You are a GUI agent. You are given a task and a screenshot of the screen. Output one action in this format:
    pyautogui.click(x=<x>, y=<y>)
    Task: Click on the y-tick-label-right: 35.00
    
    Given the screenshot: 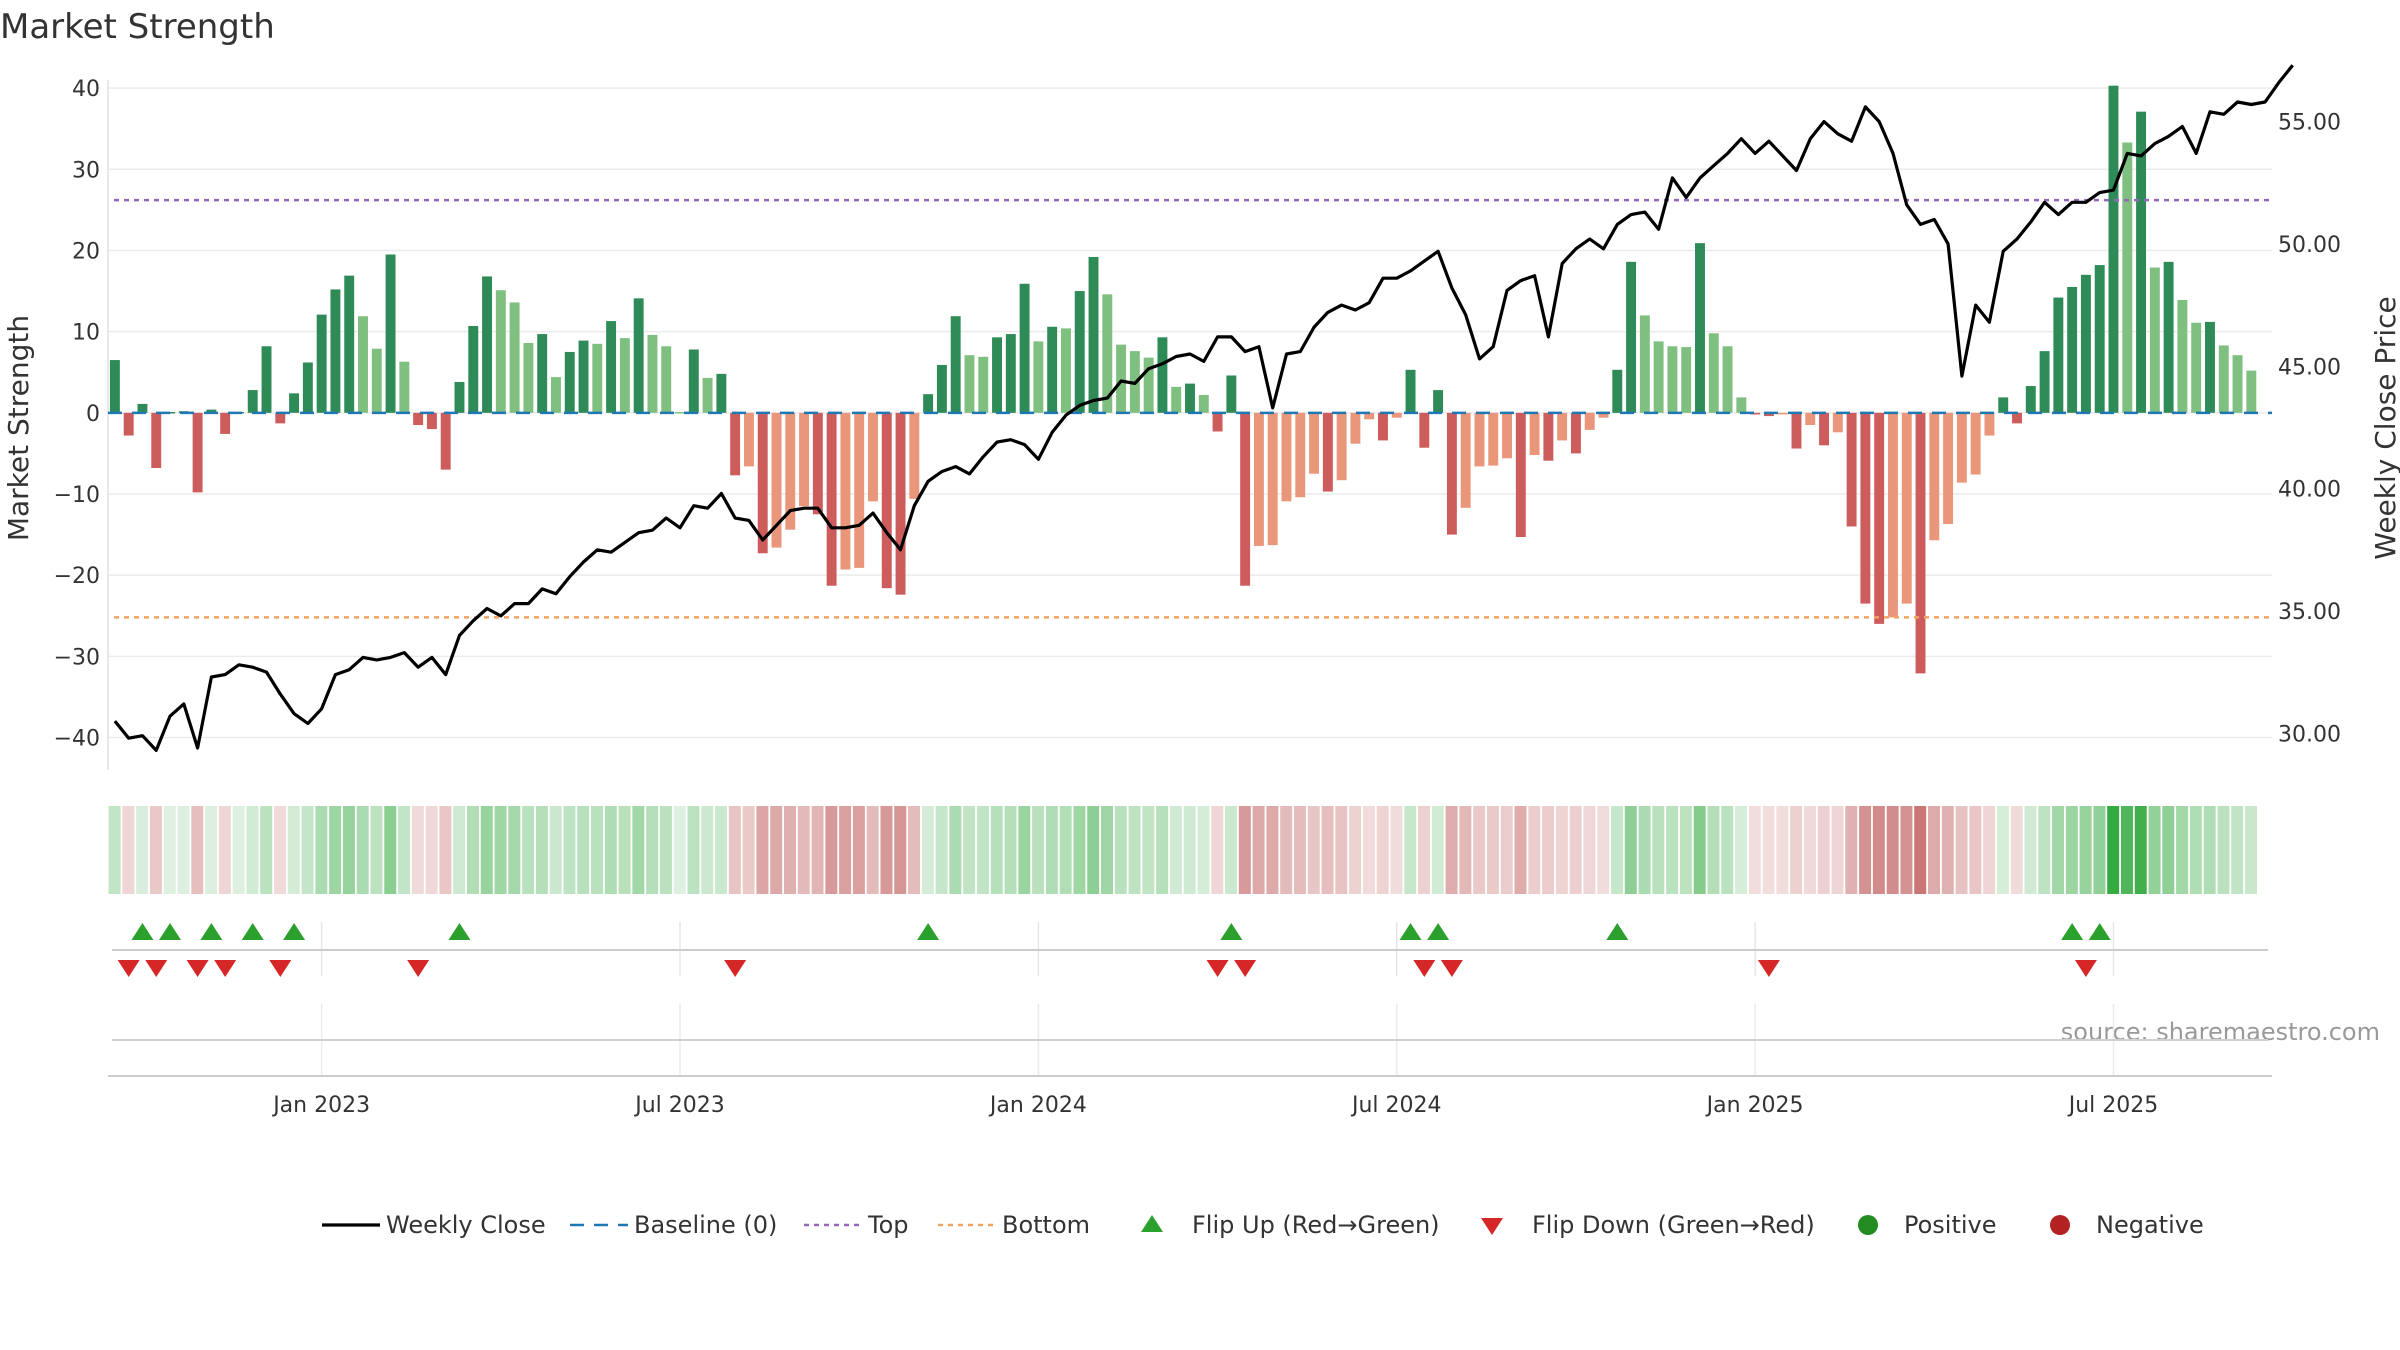 What is the action you would take?
    pyautogui.click(x=2309, y=612)
    